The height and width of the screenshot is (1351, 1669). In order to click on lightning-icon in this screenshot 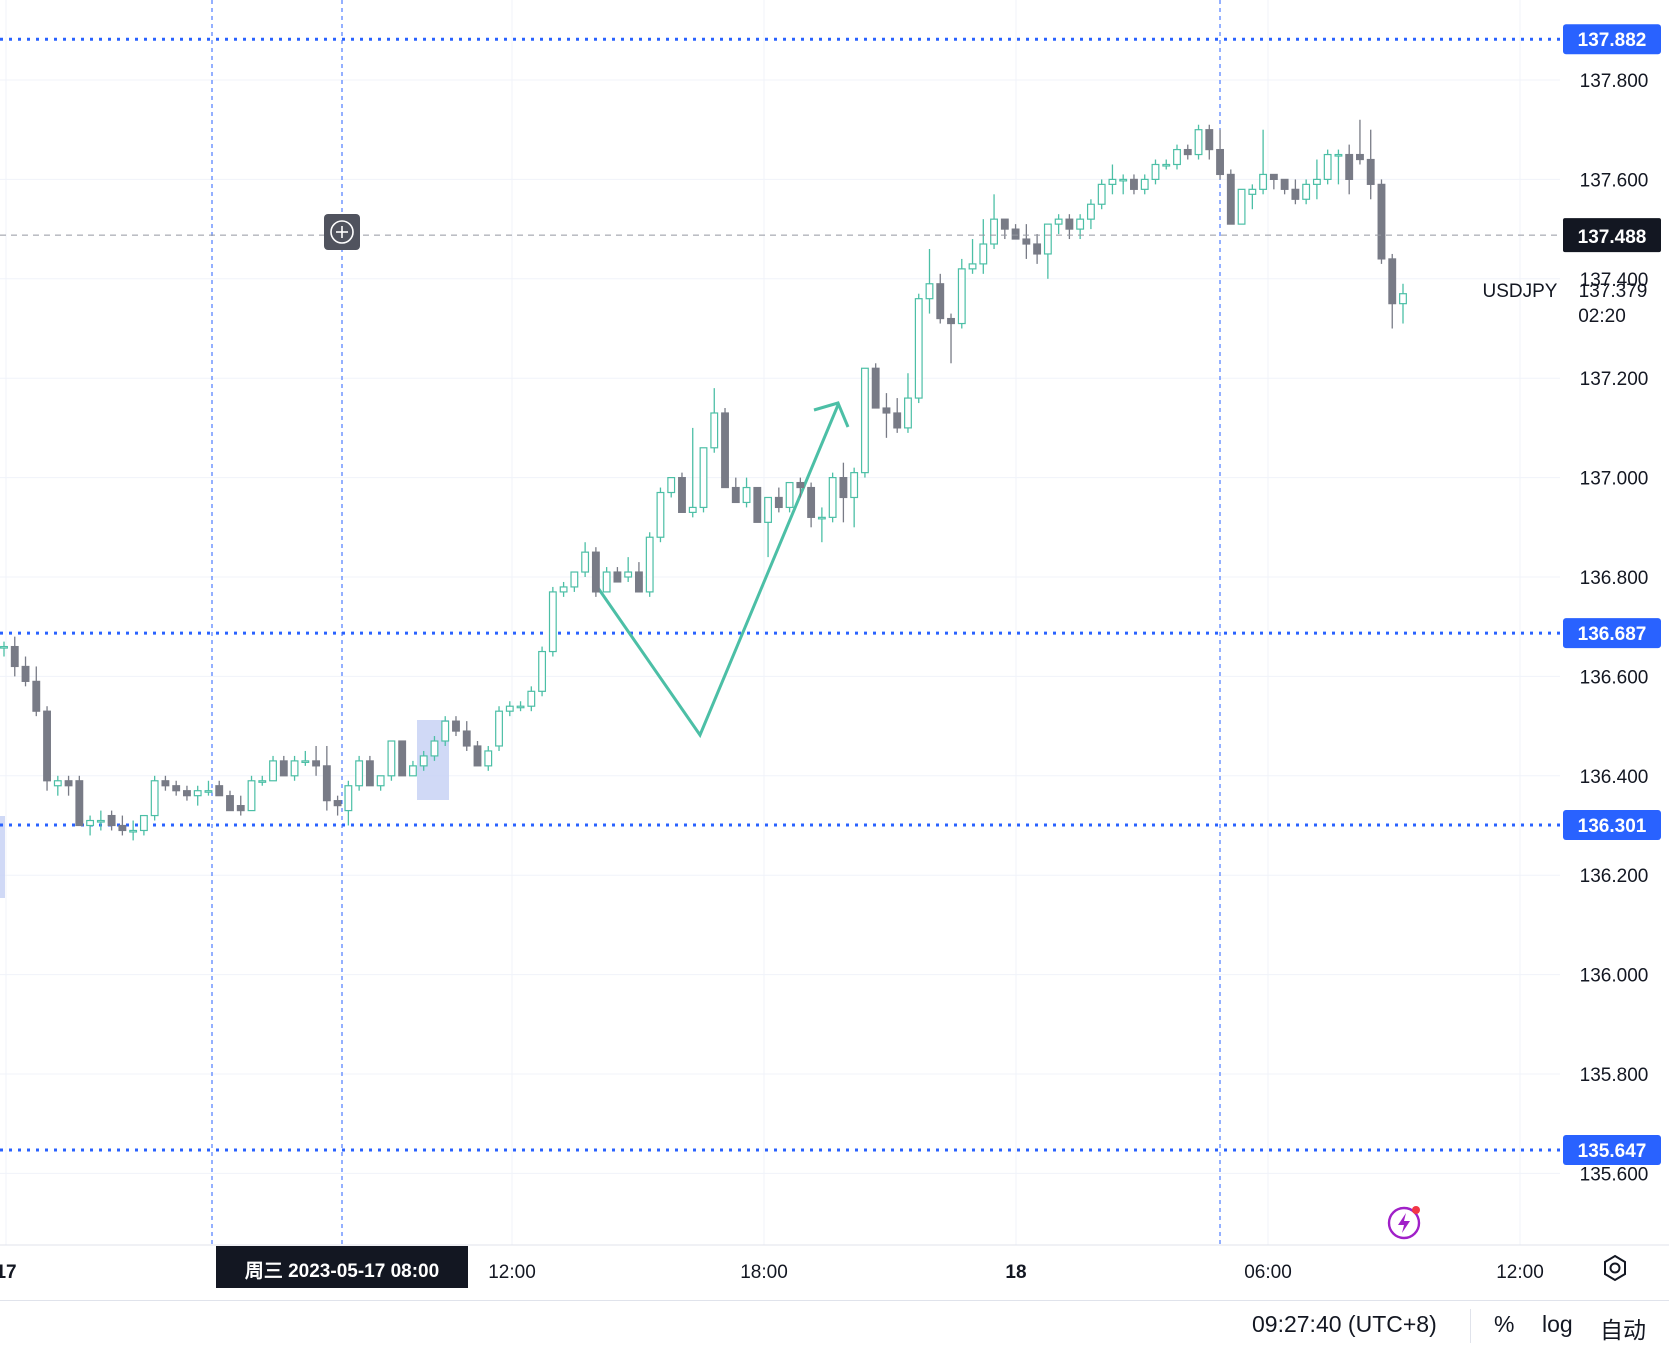, I will do `click(1404, 1223)`.